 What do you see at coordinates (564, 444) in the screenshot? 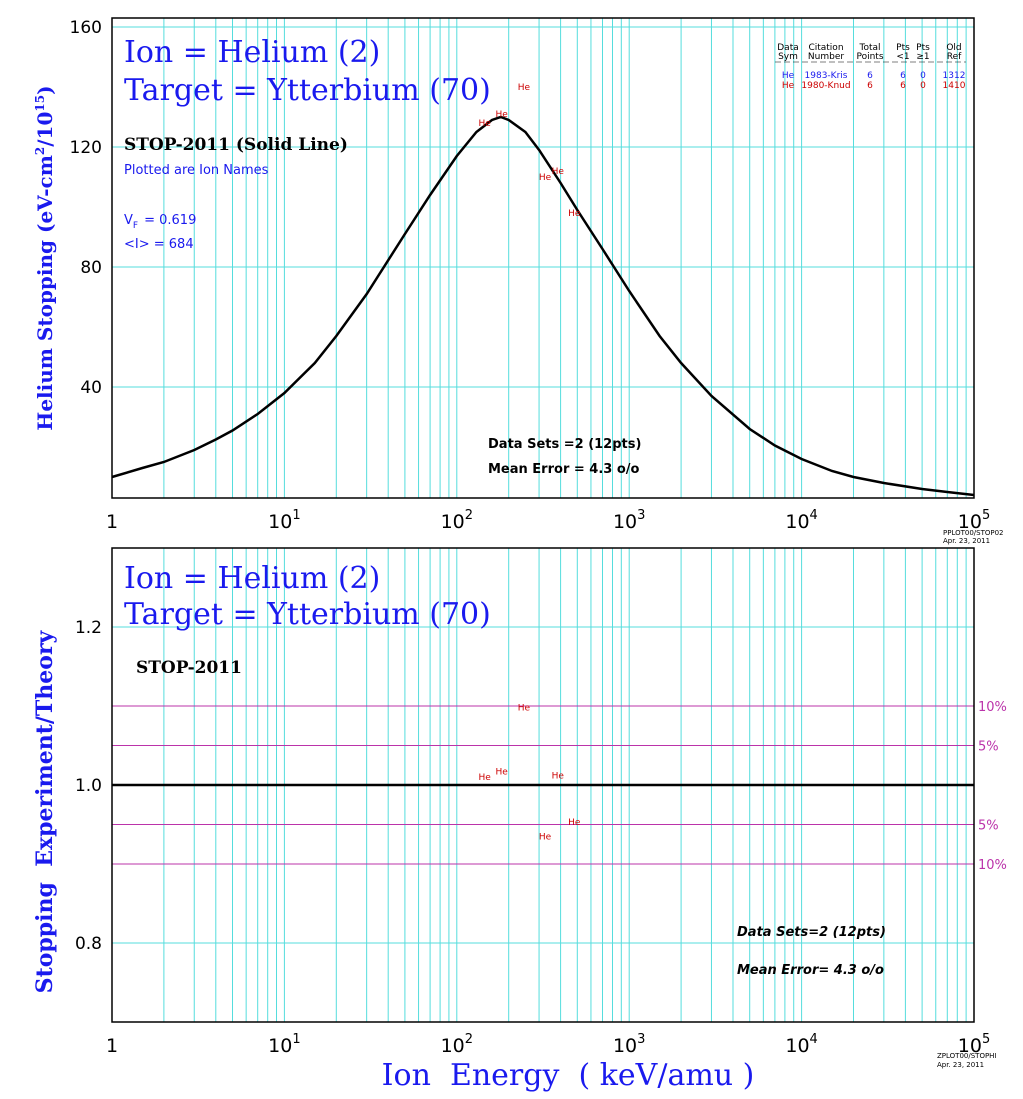
I see `top-data-sets: Data Sets =2 (12pts)` at bounding box center [564, 444].